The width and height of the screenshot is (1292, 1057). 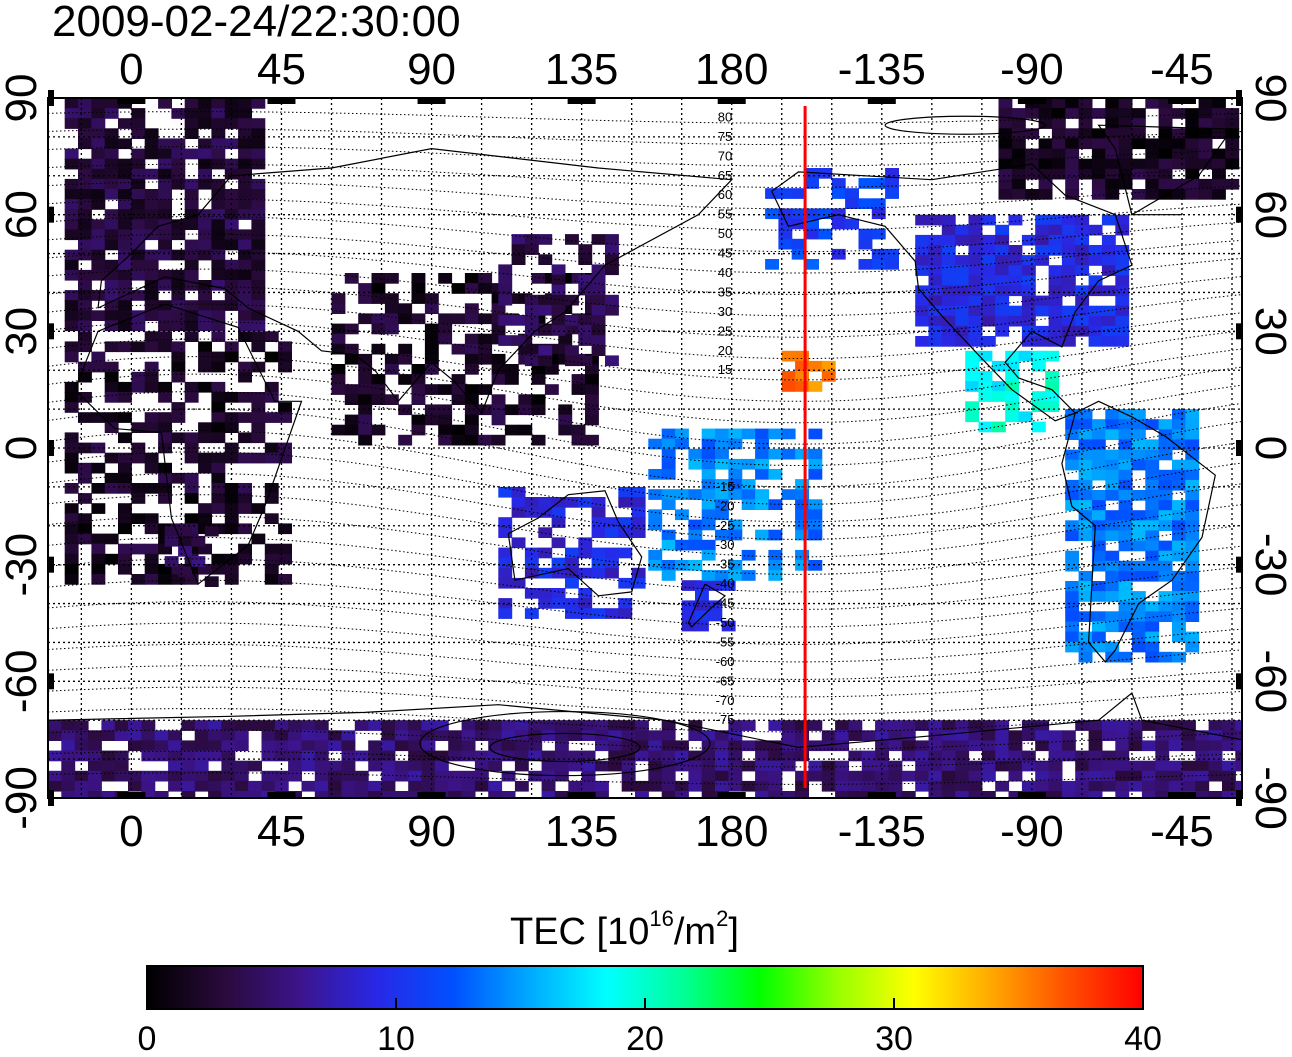 What do you see at coordinates (1182, 831) in the screenshot?
I see `lon-tick-bottom: -45` at bounding box center [1182, 831].